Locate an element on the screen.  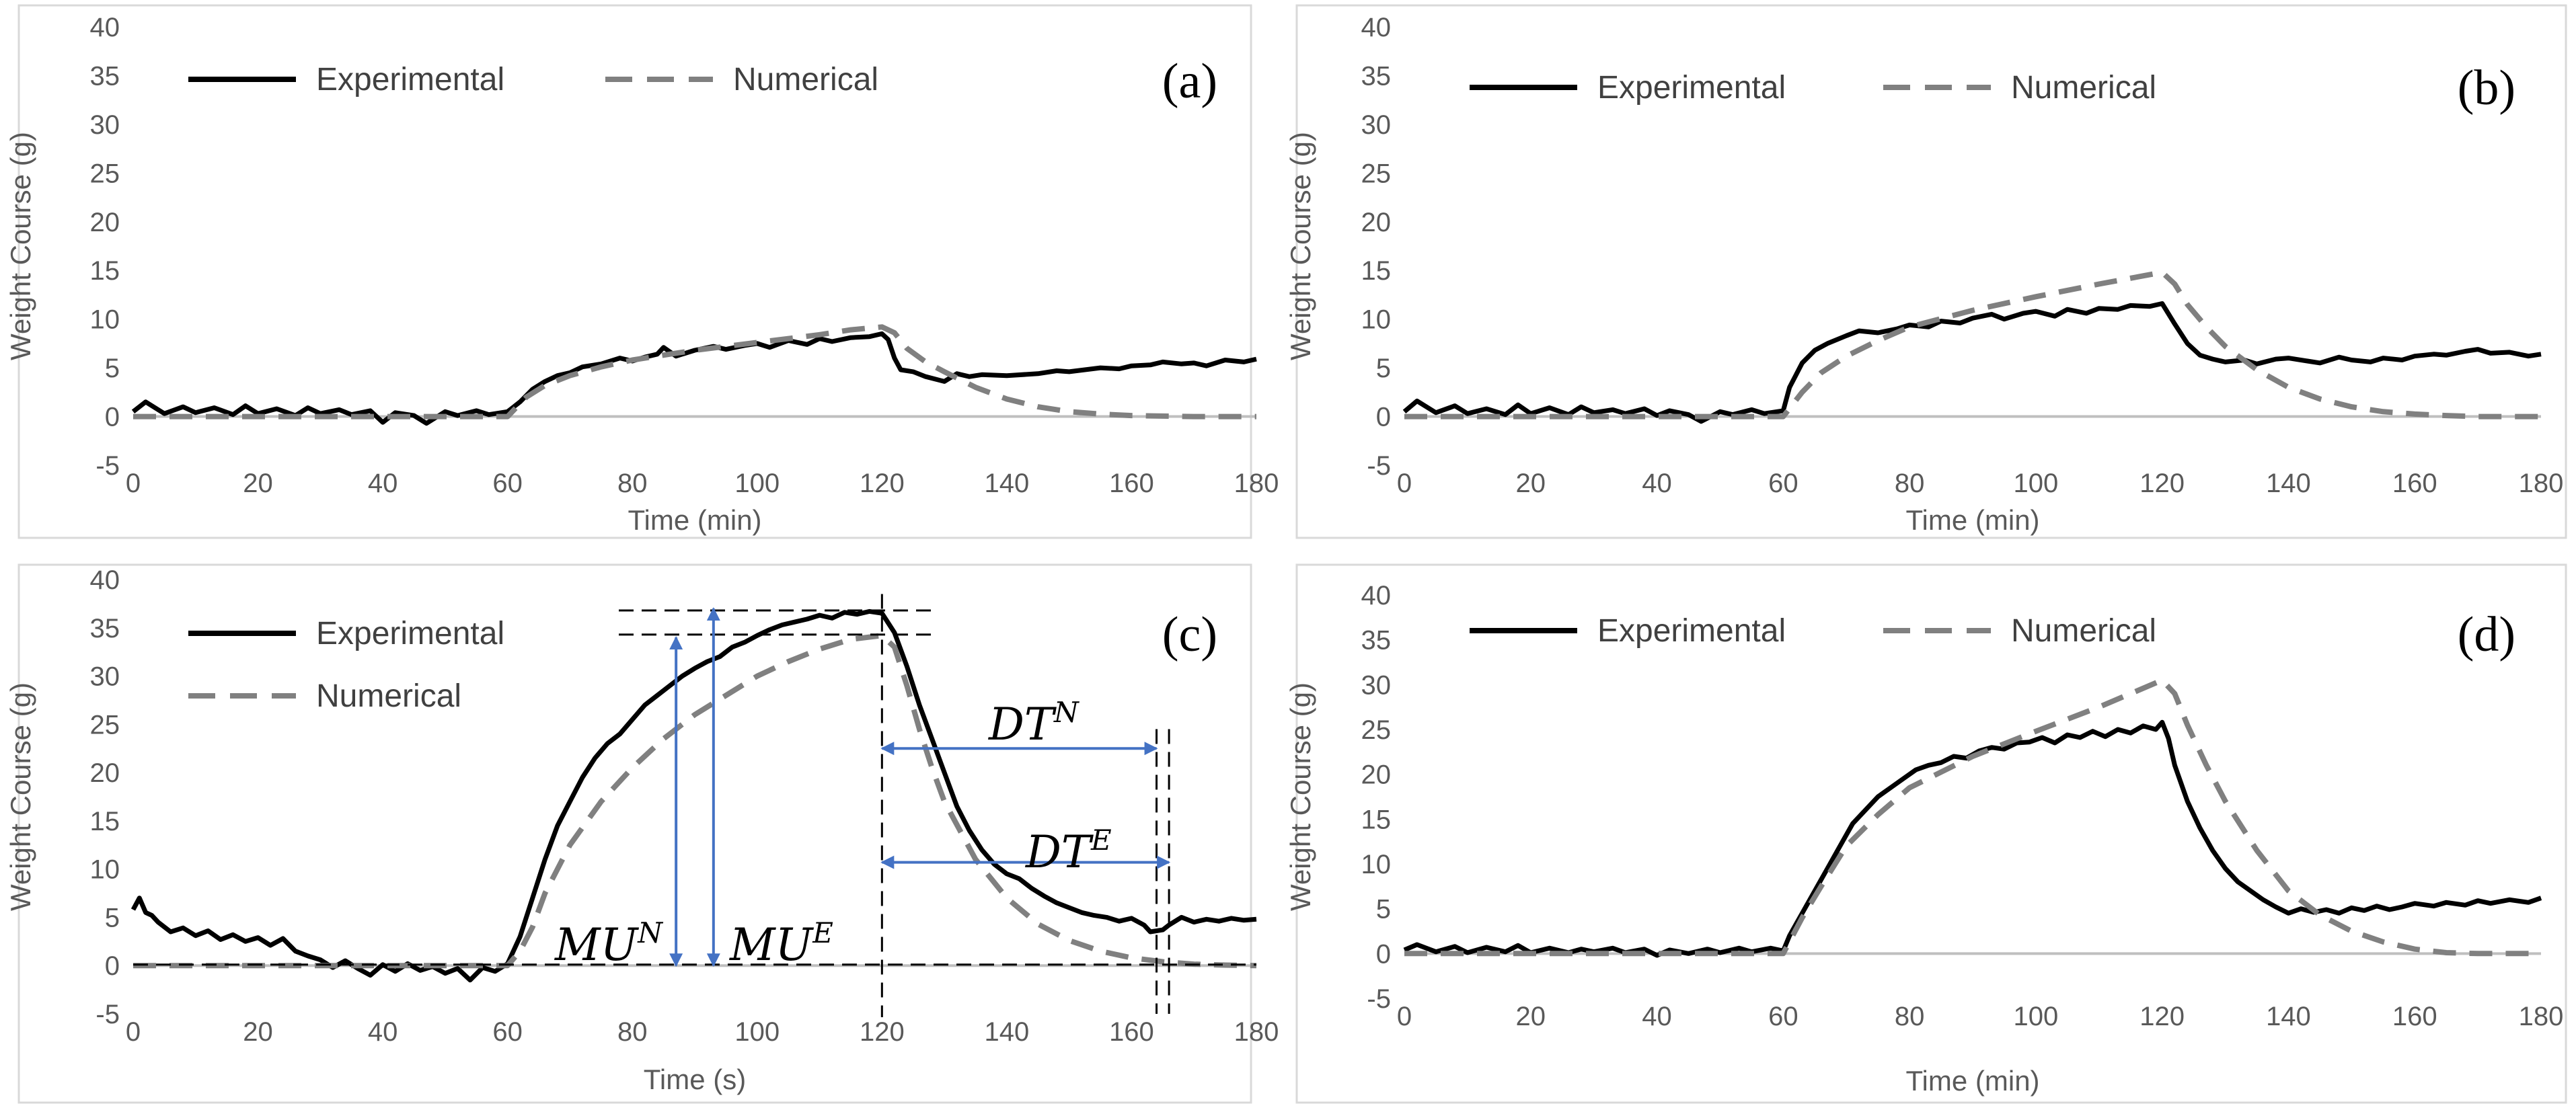
panel-label: (c) is located at coordinates (1189, 634).